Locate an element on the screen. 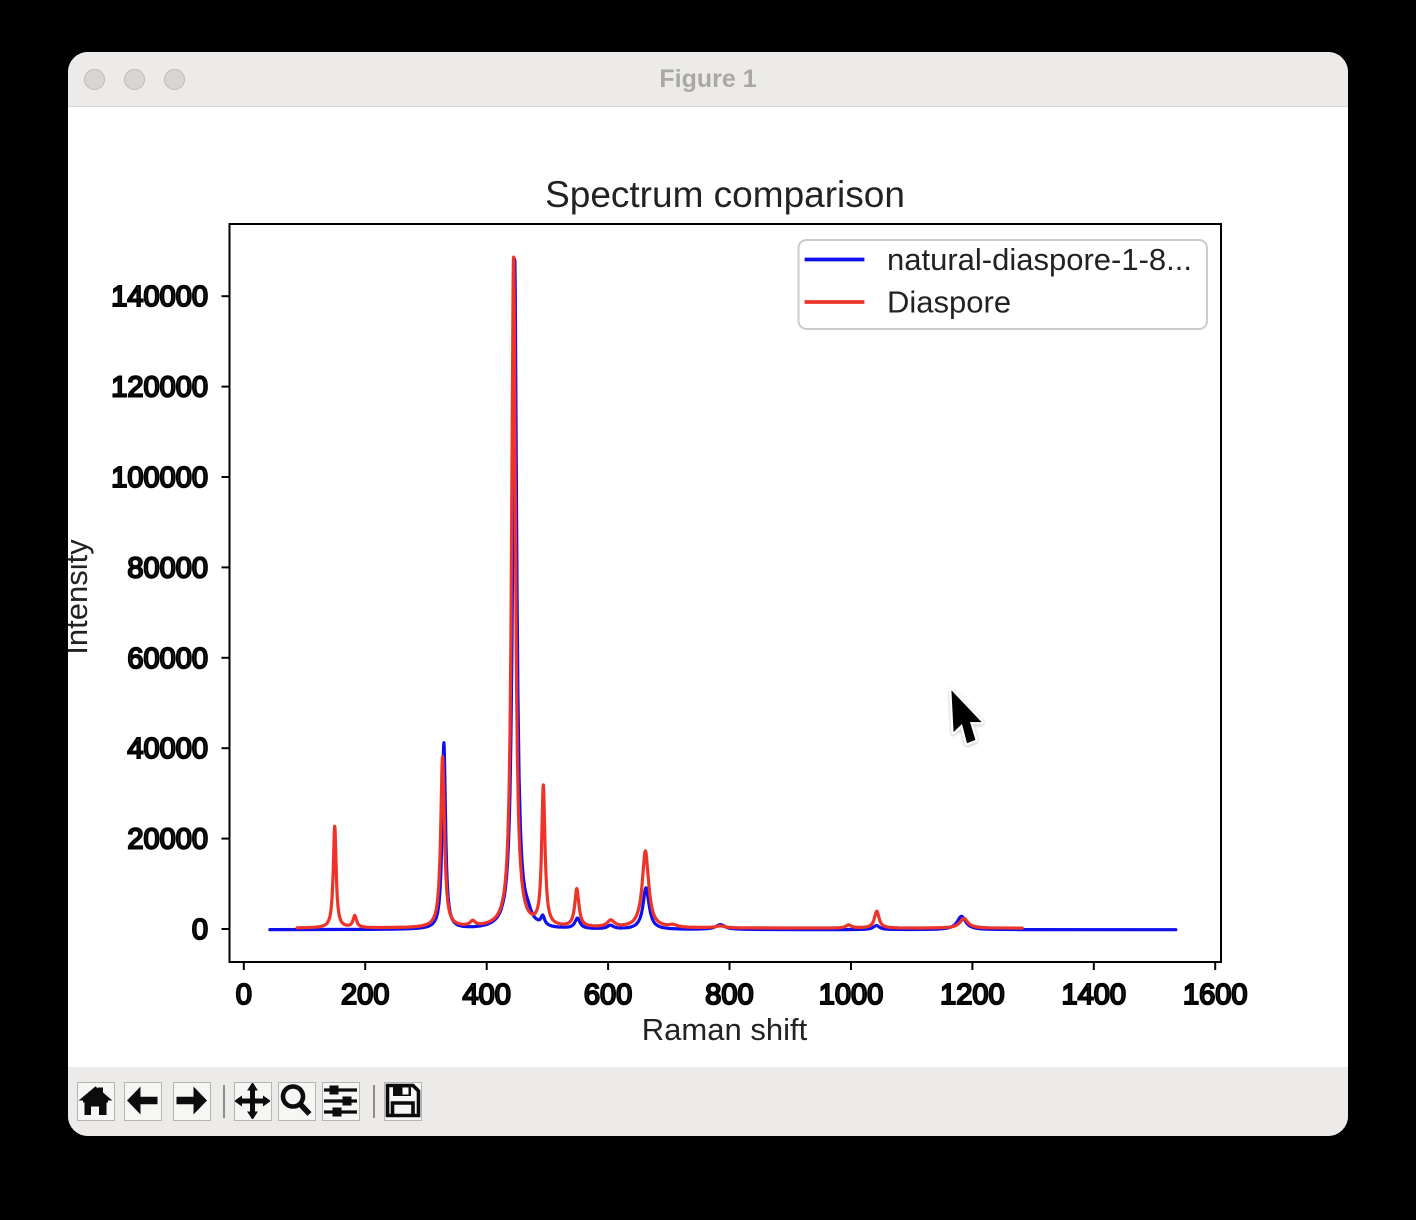 The image size is (1416, 1220). svg-text: 80000 is located at coordinates (167, 568).